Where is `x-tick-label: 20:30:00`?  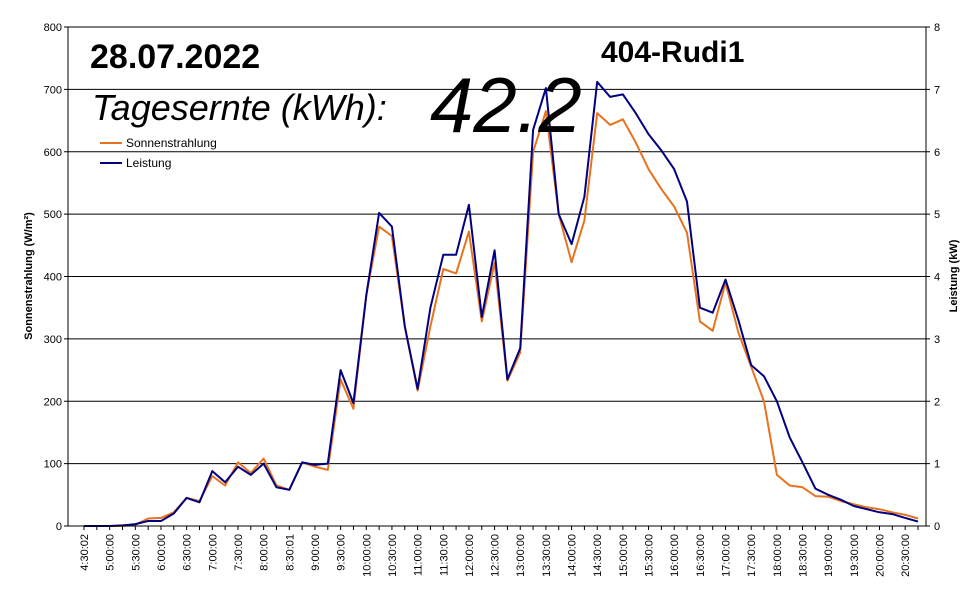 x-tick-label: 20:30:00 is located at coordinates (906, 555).